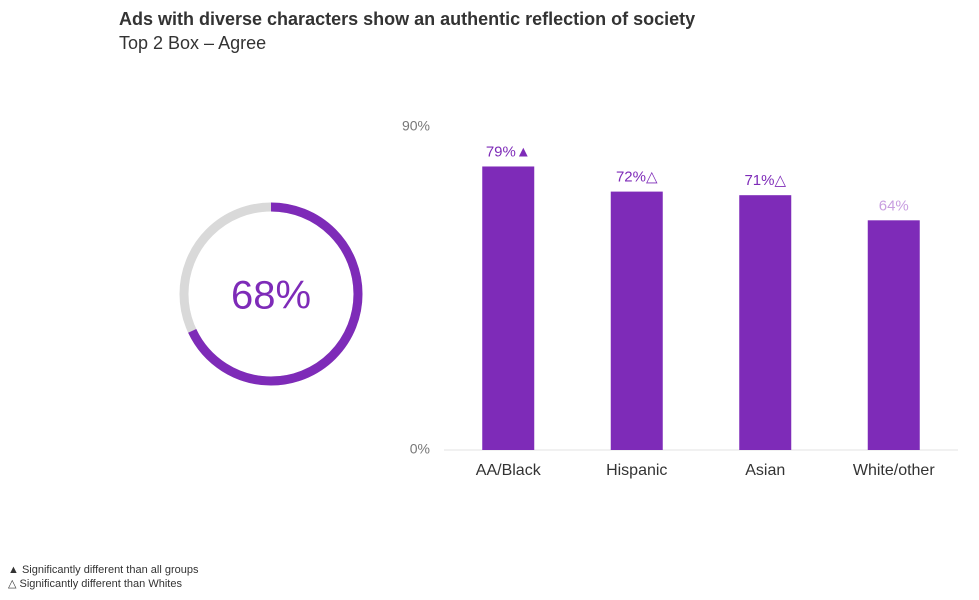 The image size is (979, 600). Describe the element at coordinates (636, 470) in the screenshot. I see `x-tick-label: Hispanic` at that location.